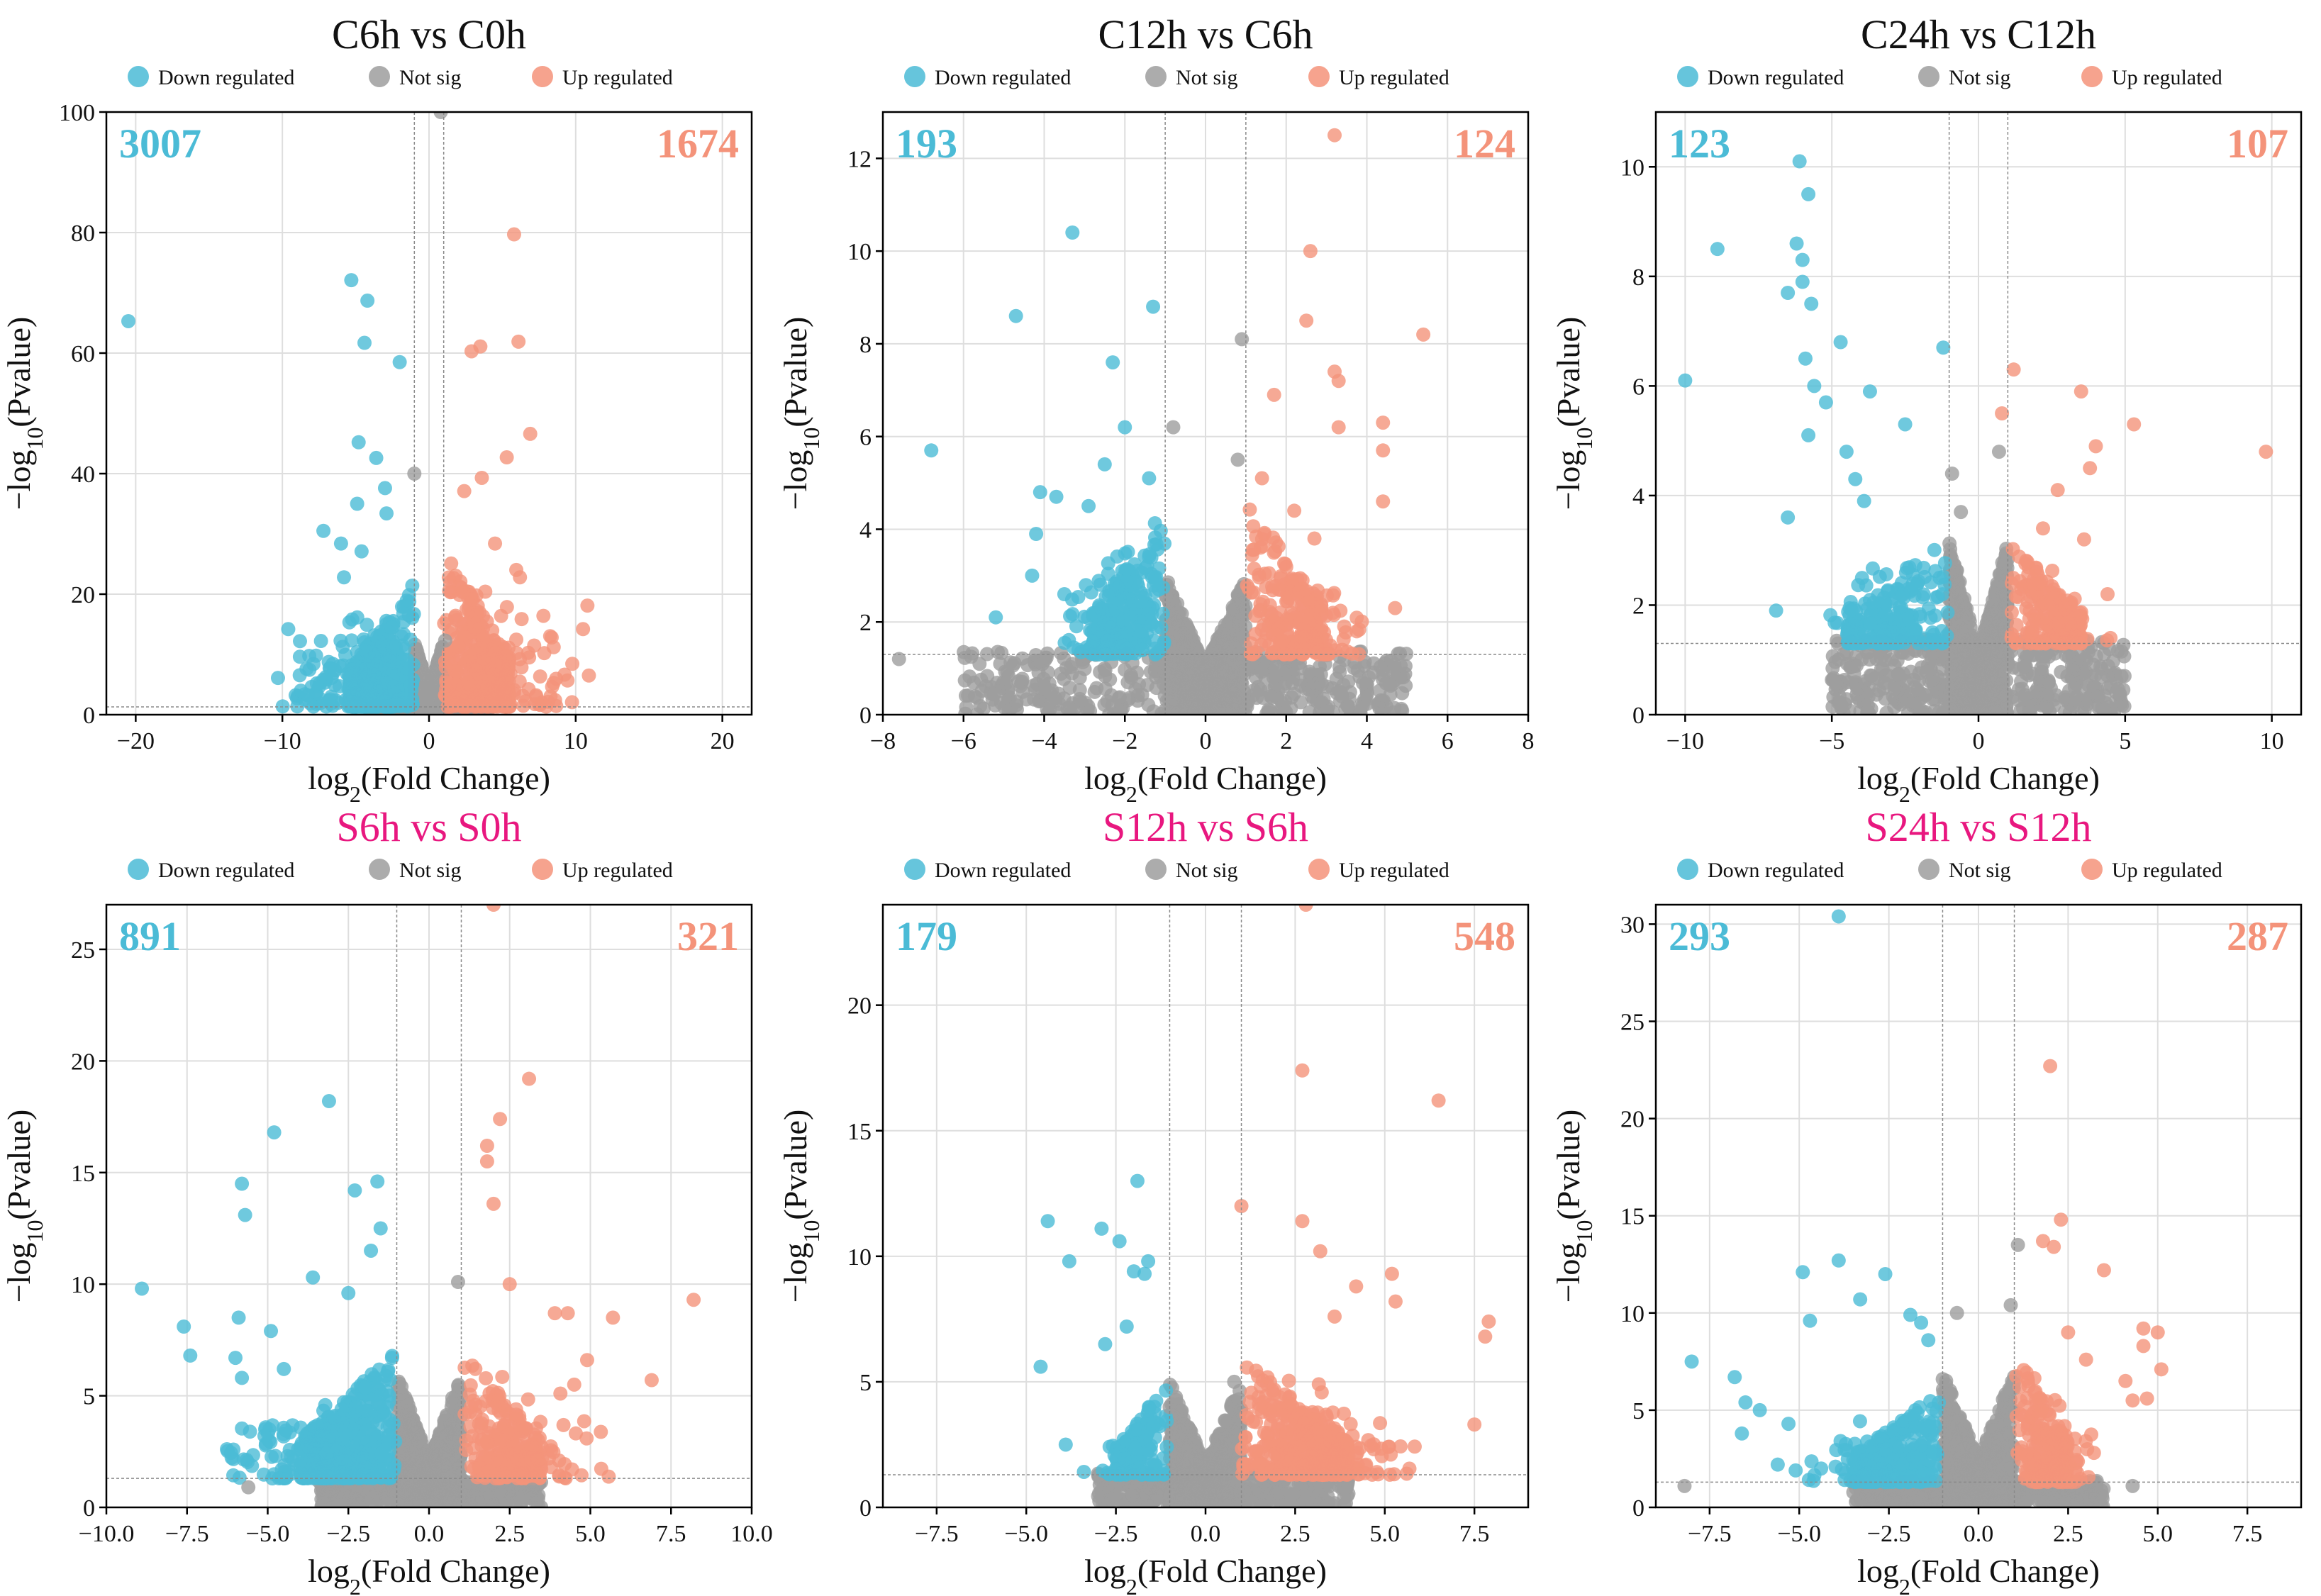 This screenshot has width=2321, height=1596. What do you see at coordinates (83, 475) in the screenshot?
I see `y-tick-label: 40` at bounding box center [83, 475].